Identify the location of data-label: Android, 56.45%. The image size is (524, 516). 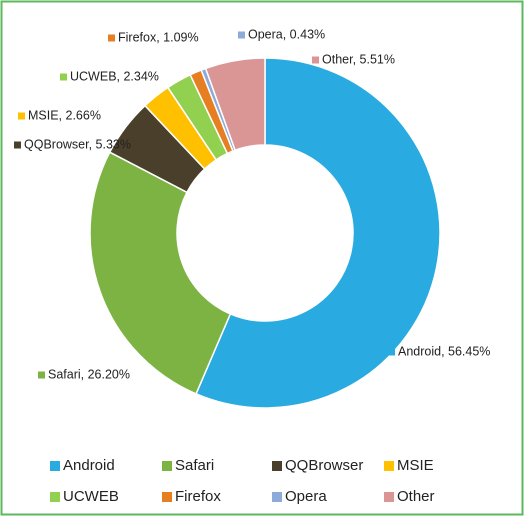
(444, 351).